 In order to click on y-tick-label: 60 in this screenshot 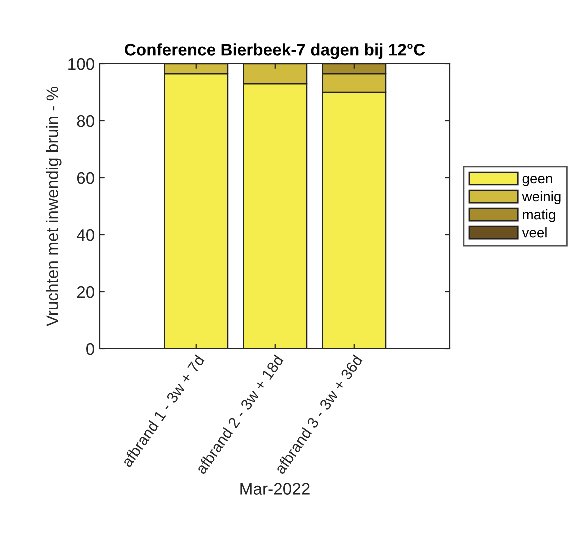, I will do `click(85, 178)`.